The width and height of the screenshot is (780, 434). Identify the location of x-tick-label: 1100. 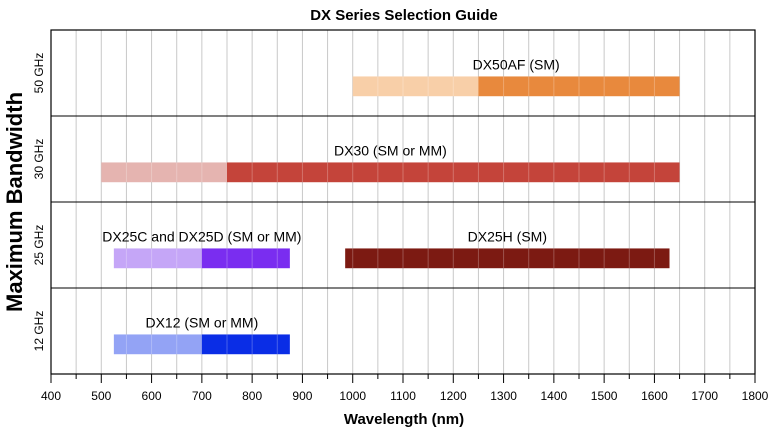
(403, 396).